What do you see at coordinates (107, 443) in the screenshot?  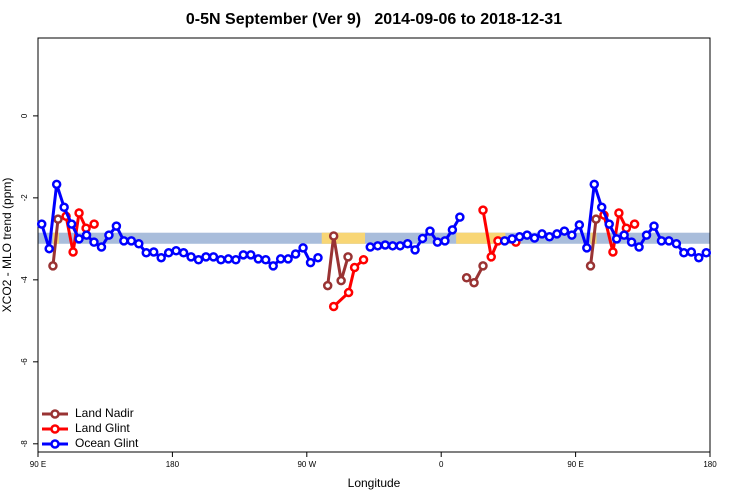 I see `legend-label: Ocean Glint` at bounding box center [107, 443].